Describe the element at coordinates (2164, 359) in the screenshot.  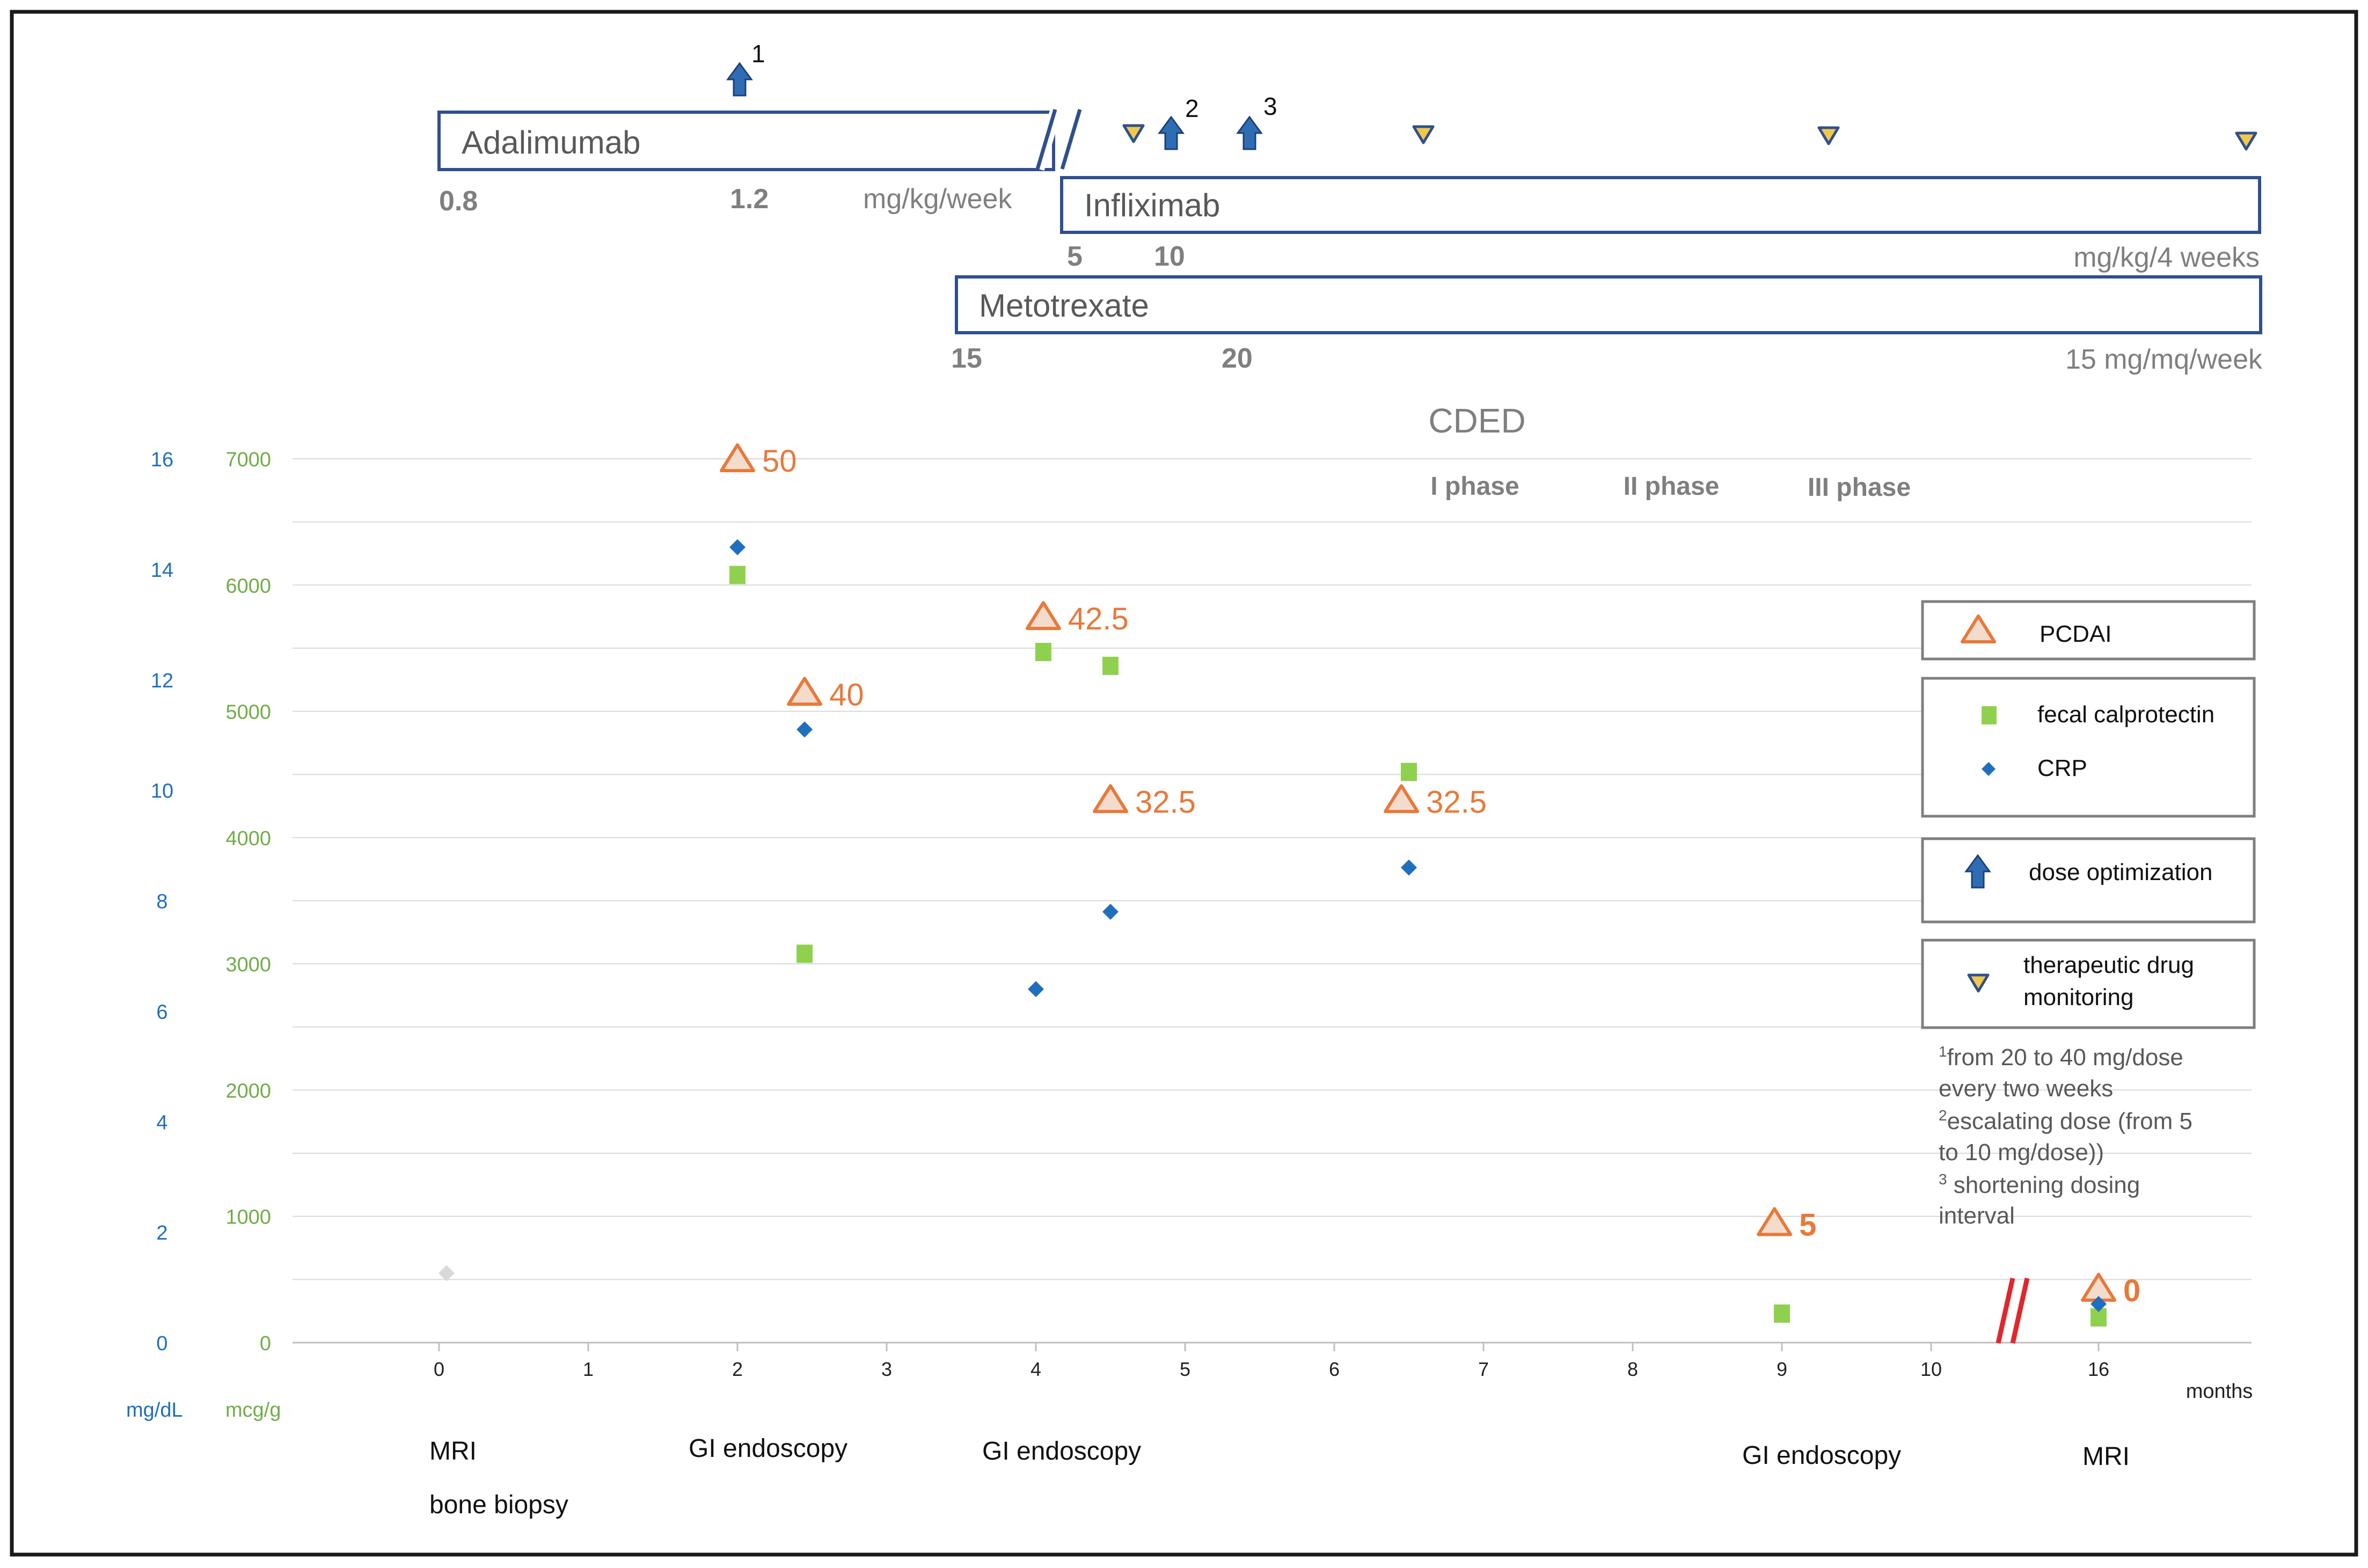
I see `metotrexate-unit: 15 mg/mq/week` at that location.